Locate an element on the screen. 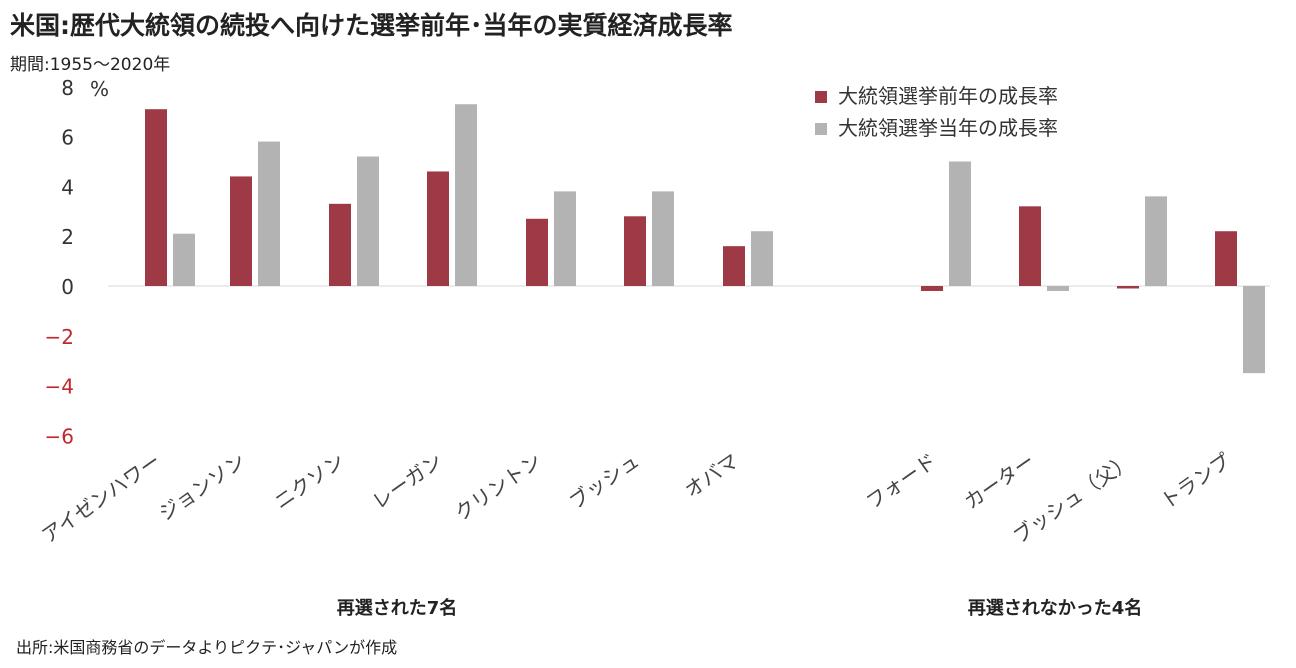  y-tick-label: 4 is located at coordinates (67, 187).